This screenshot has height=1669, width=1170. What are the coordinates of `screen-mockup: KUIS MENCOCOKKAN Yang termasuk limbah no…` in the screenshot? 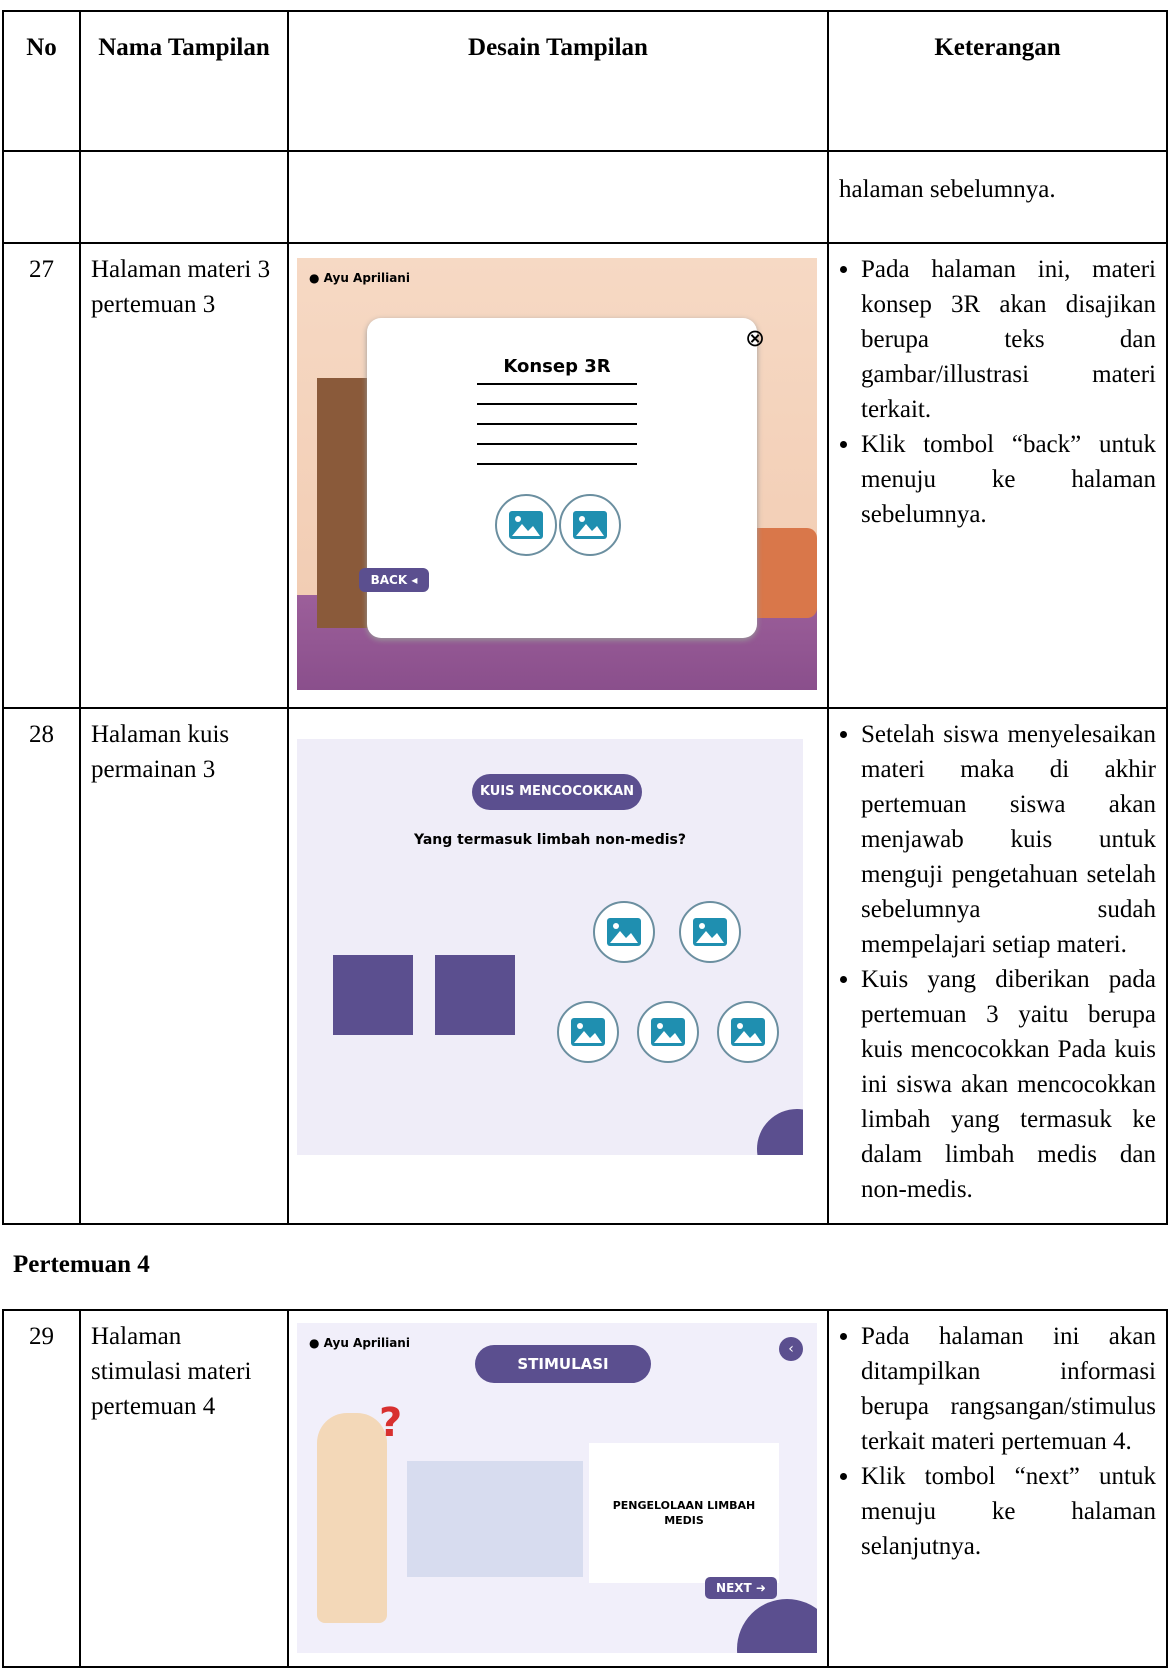 It's located at (550, 947).